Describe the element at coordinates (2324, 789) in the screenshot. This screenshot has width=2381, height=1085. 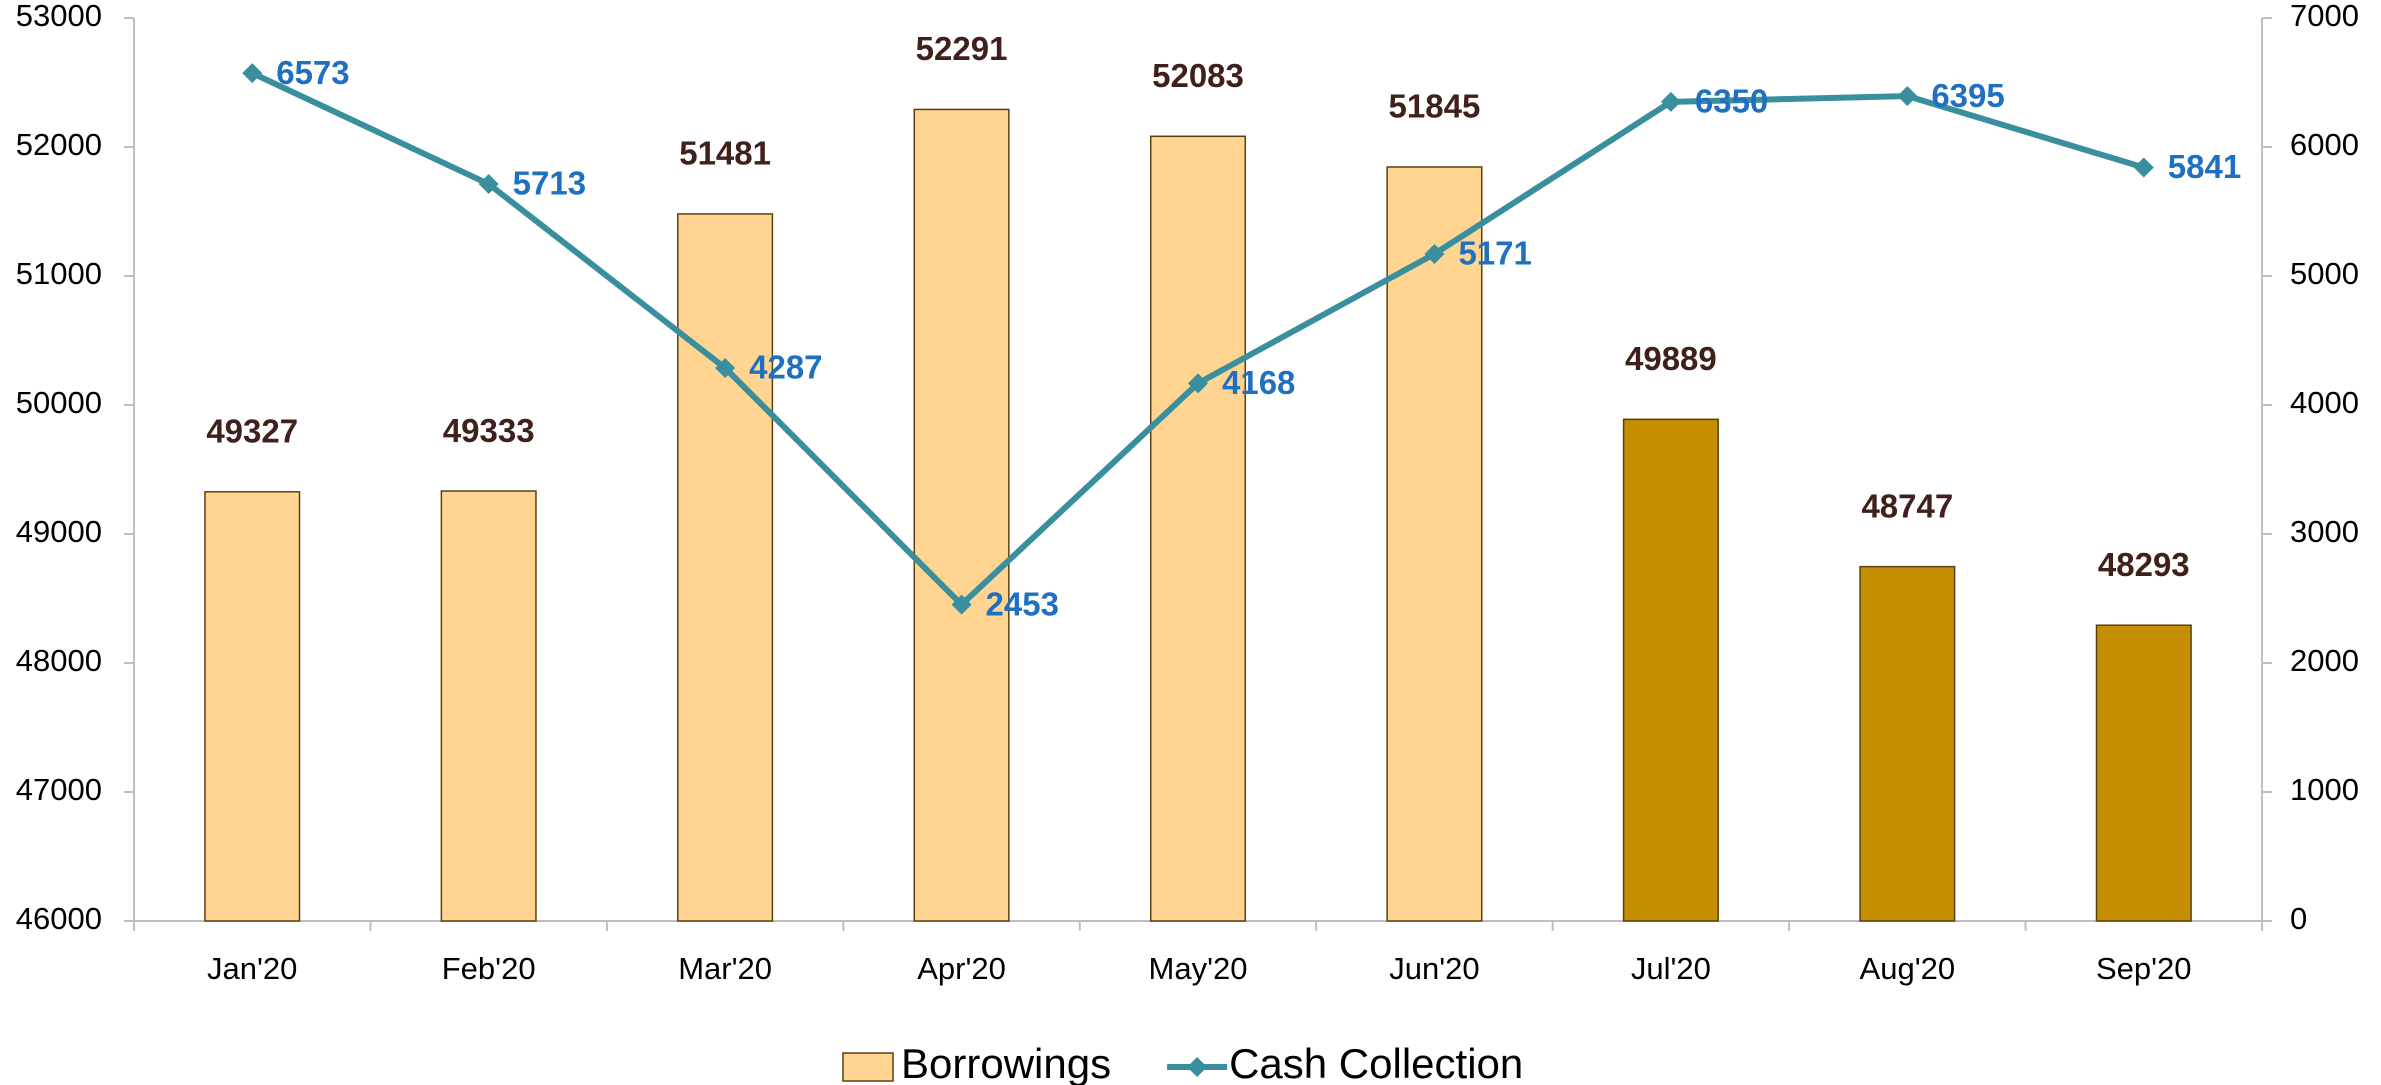
I see `y2-tick-label: 1000` at that location.